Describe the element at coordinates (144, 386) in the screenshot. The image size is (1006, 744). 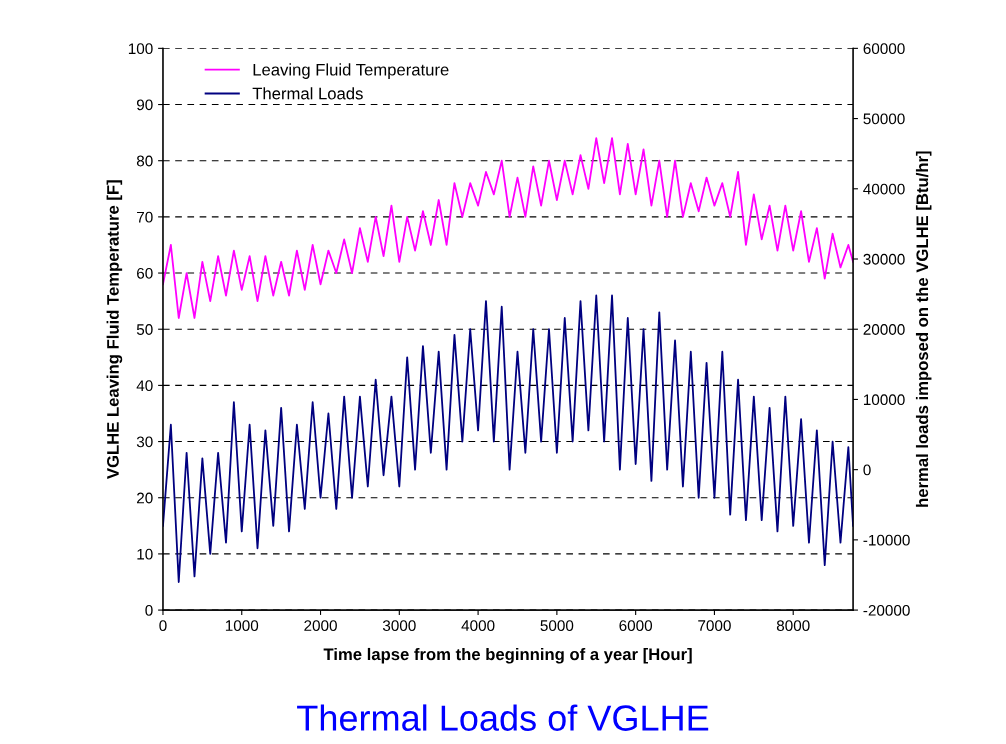
I see `y-tick-label: 40` at that location.